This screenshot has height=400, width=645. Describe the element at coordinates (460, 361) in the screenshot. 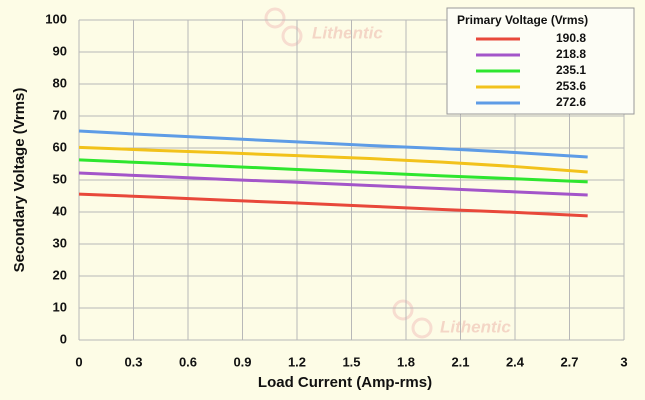

I see `x-tick-label: 2.1` at that location.